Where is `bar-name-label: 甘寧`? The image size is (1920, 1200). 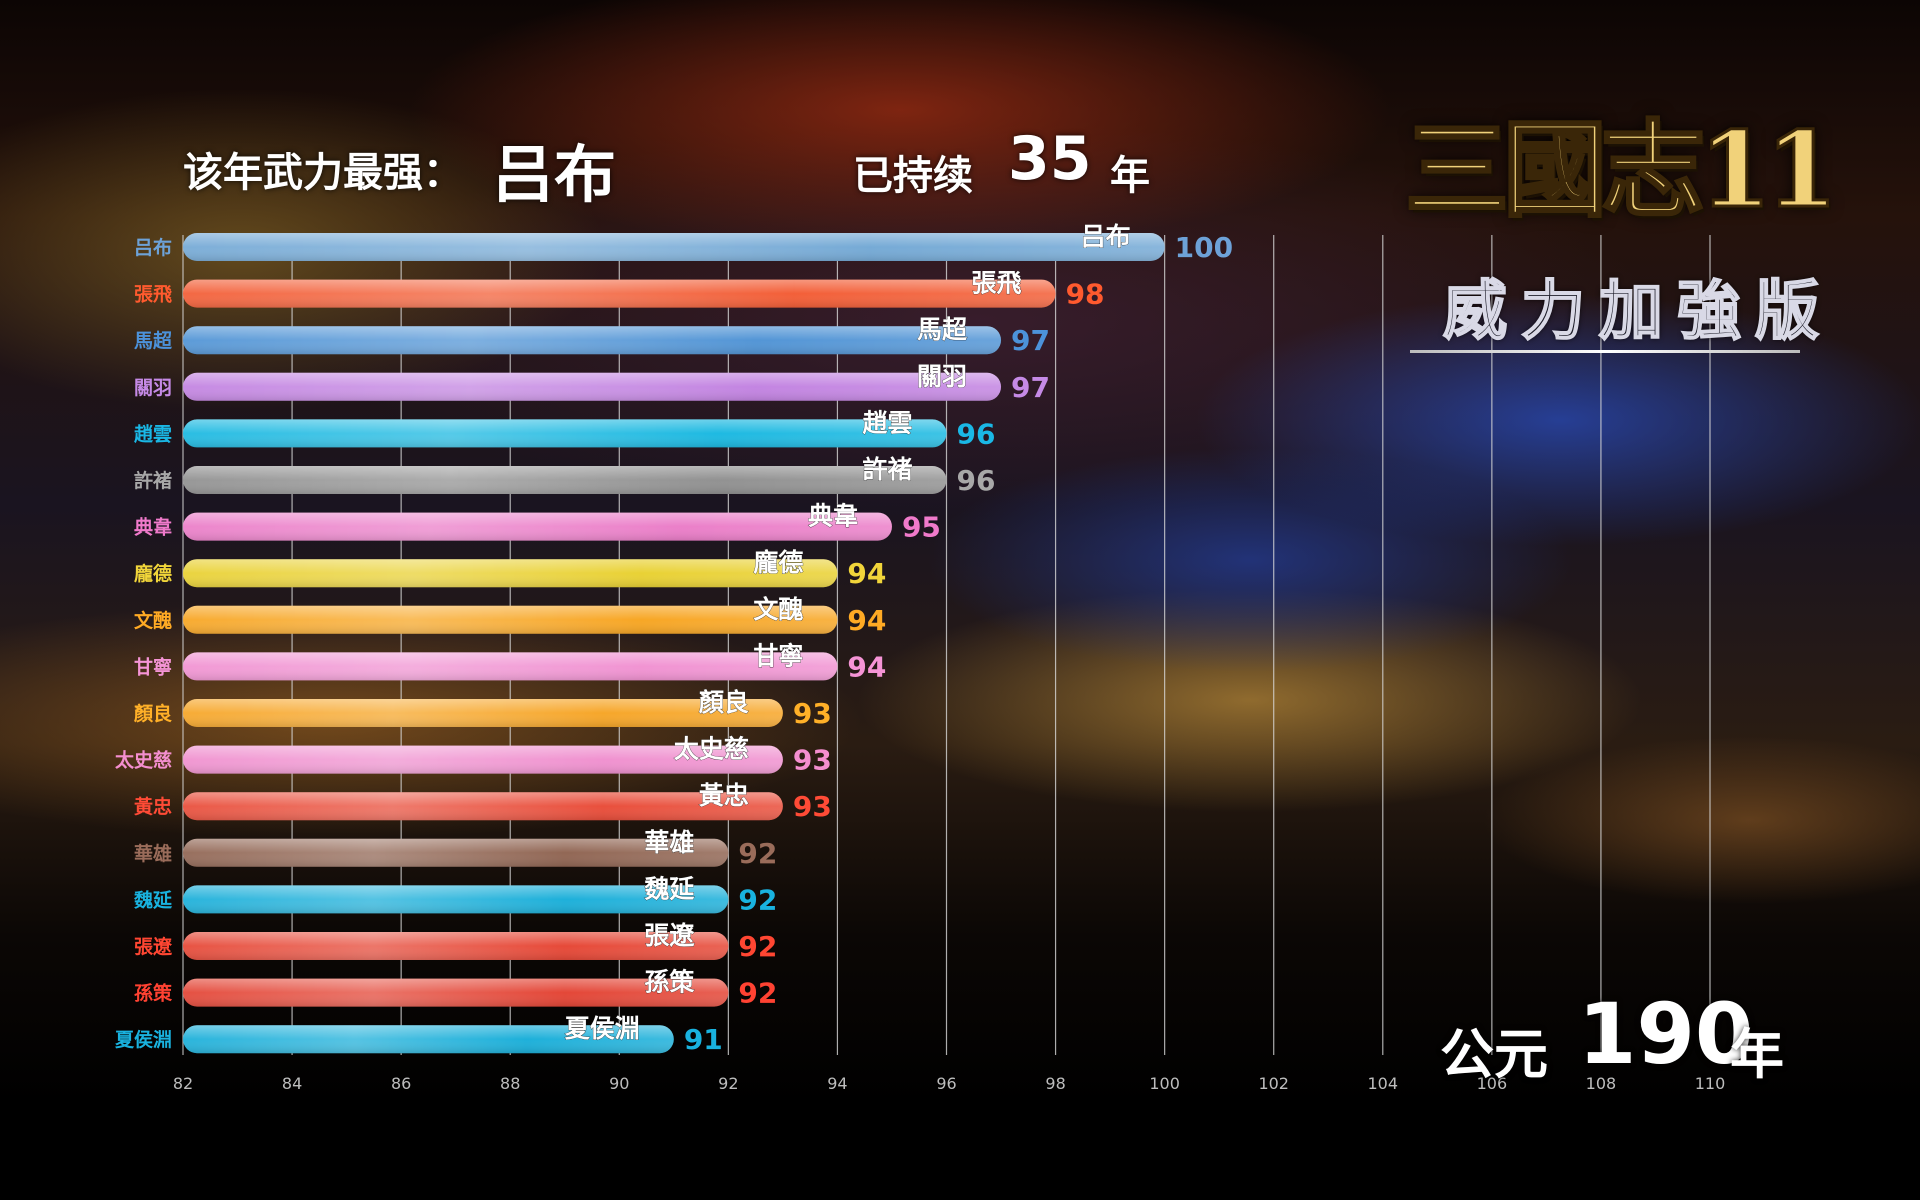 bar-name-label: 甘寧 is located at coordinates (778, 655).